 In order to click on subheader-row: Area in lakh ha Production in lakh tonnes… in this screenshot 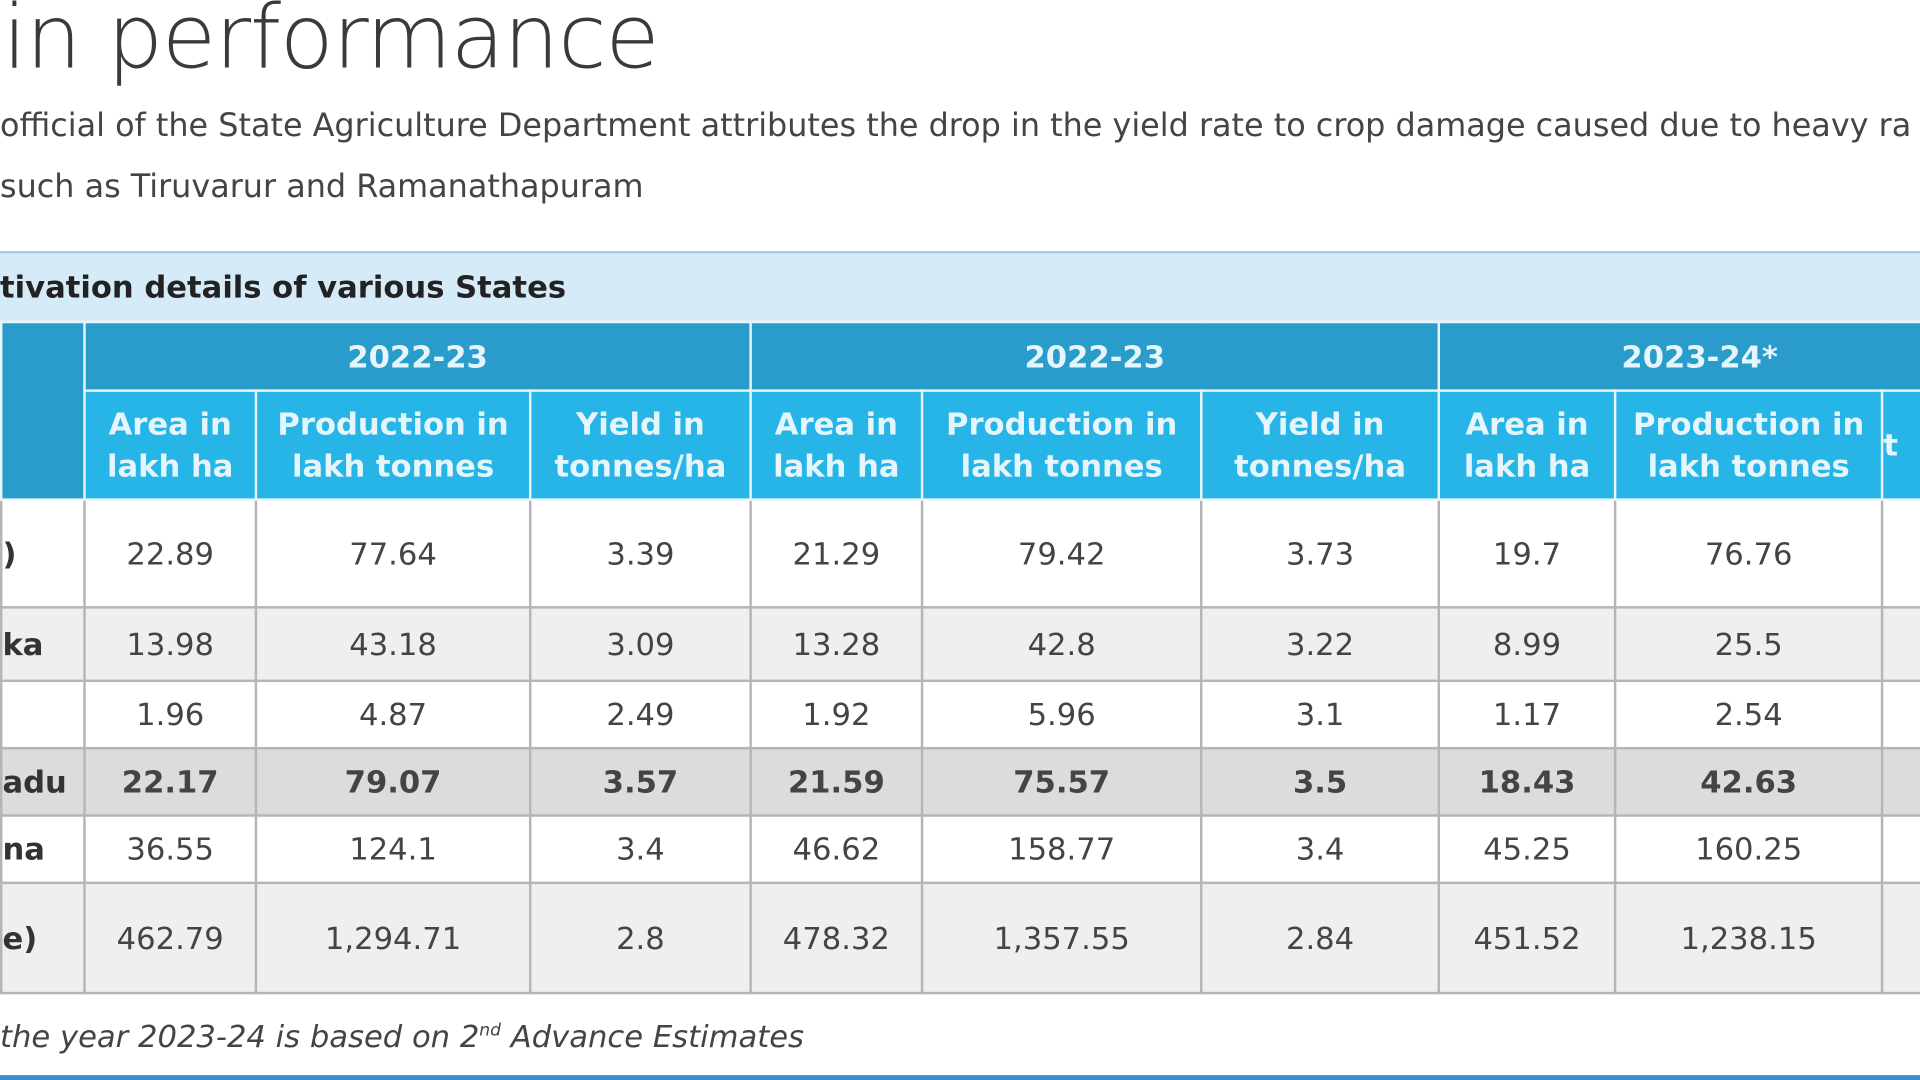, I will do `click(960, 445)`.